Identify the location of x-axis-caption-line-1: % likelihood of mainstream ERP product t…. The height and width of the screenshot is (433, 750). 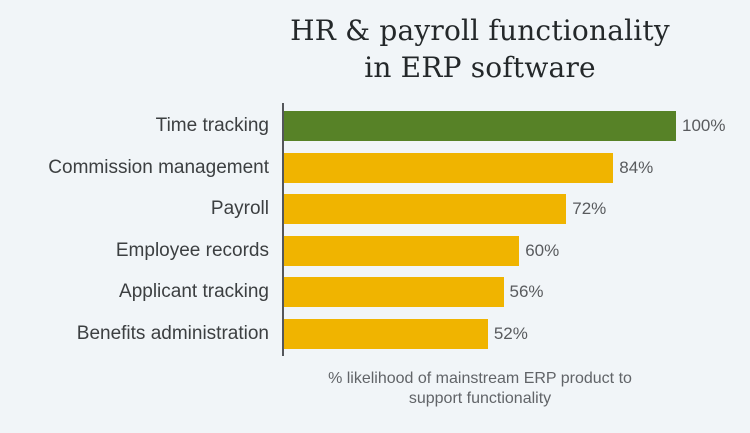
(480, 378).